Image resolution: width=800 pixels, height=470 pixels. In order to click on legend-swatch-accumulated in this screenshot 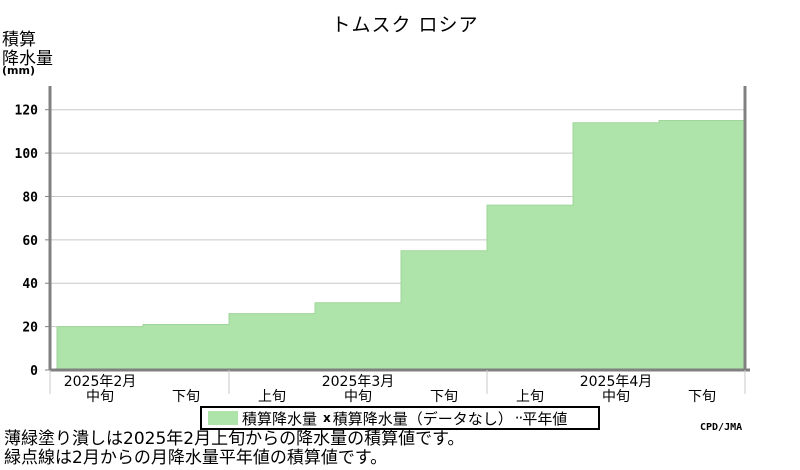, I will do `click(223, 418)`.